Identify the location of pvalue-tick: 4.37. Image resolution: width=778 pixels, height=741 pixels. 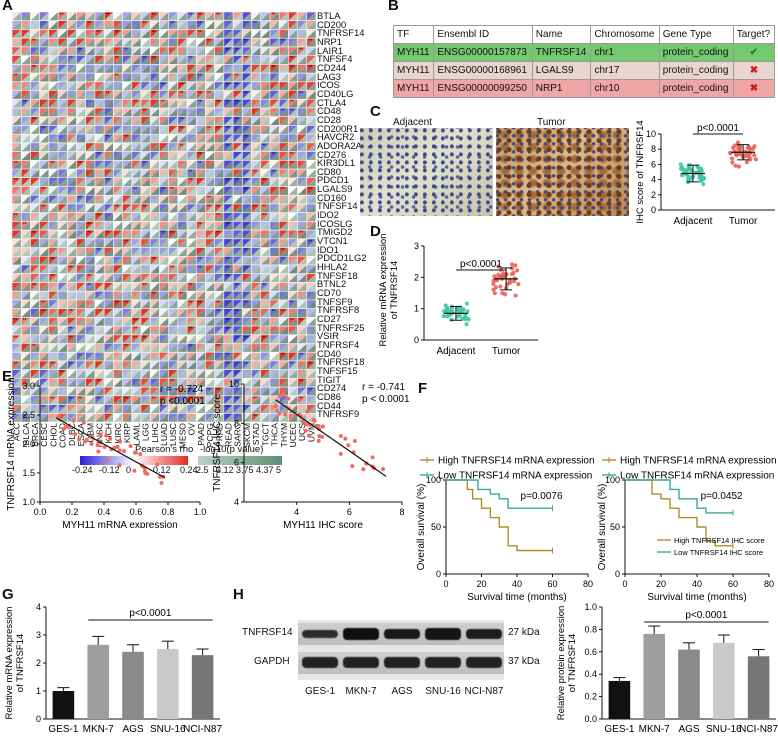
(265, 470).